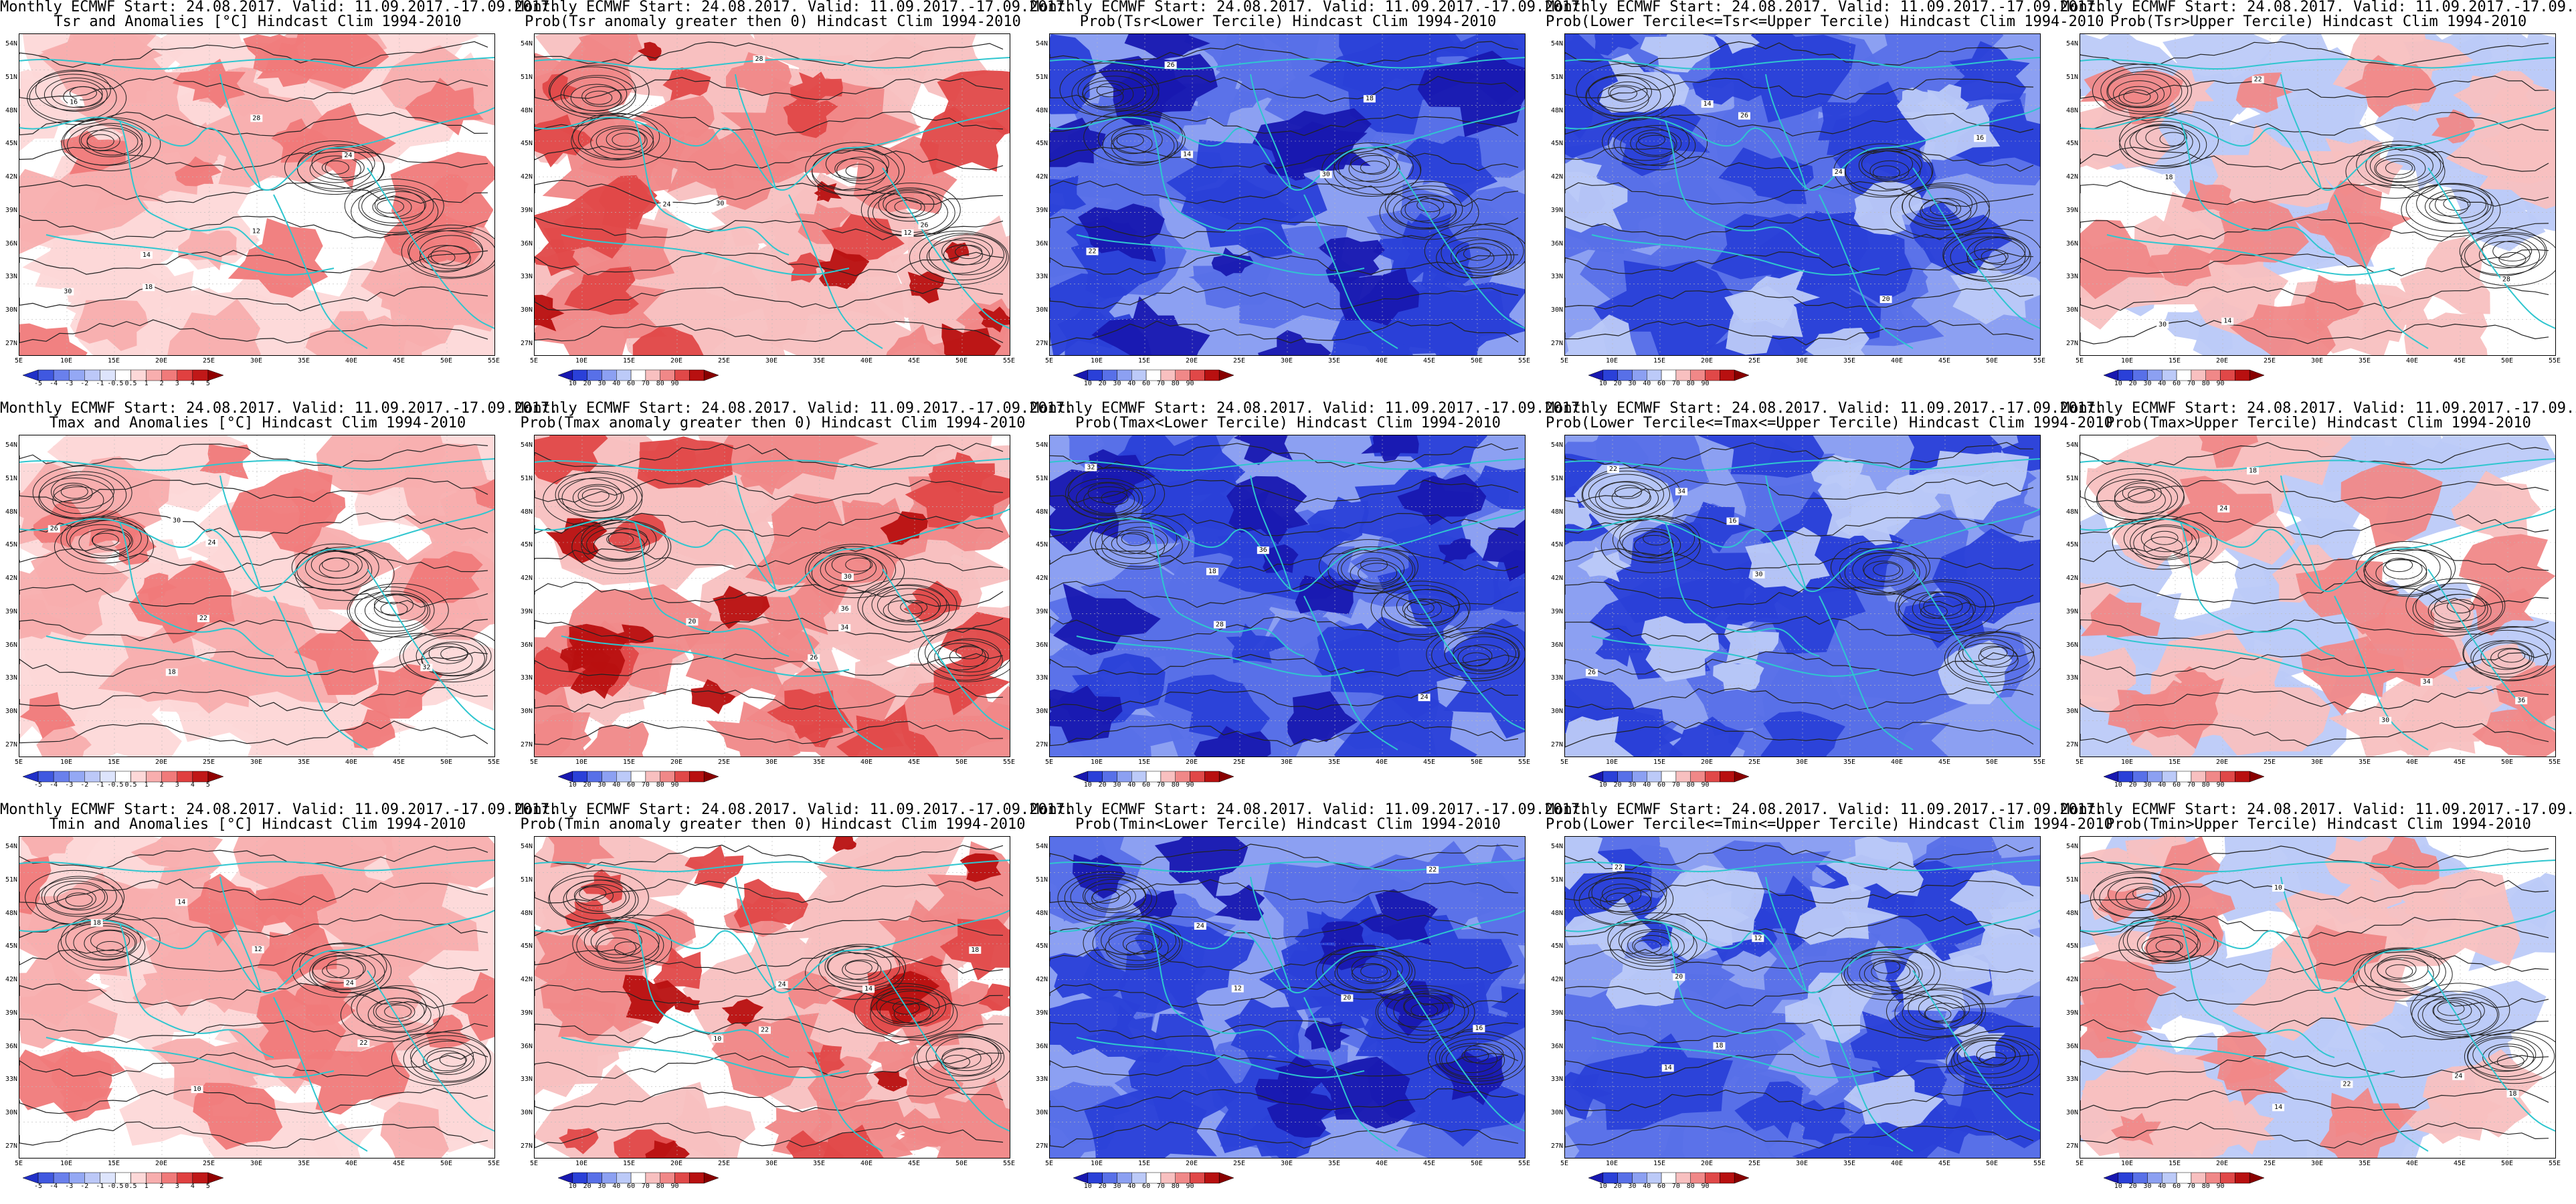 The image size is (2576, 1204). What do you see at coordinates (601, 1186) in the screenshot?
I see `colorbar-tick-label: 30` at bounding box center [601, 1186].